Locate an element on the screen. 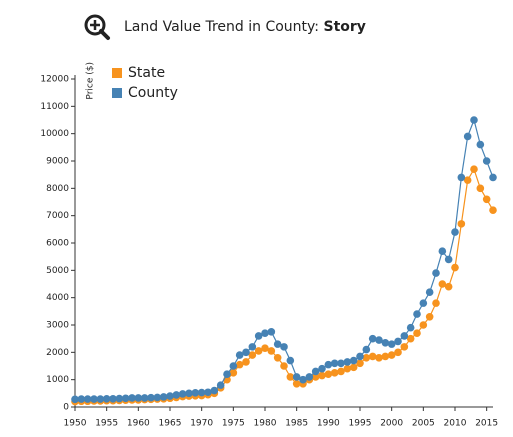  x-tick-label: 2000 is located at coordinates (391, 424).